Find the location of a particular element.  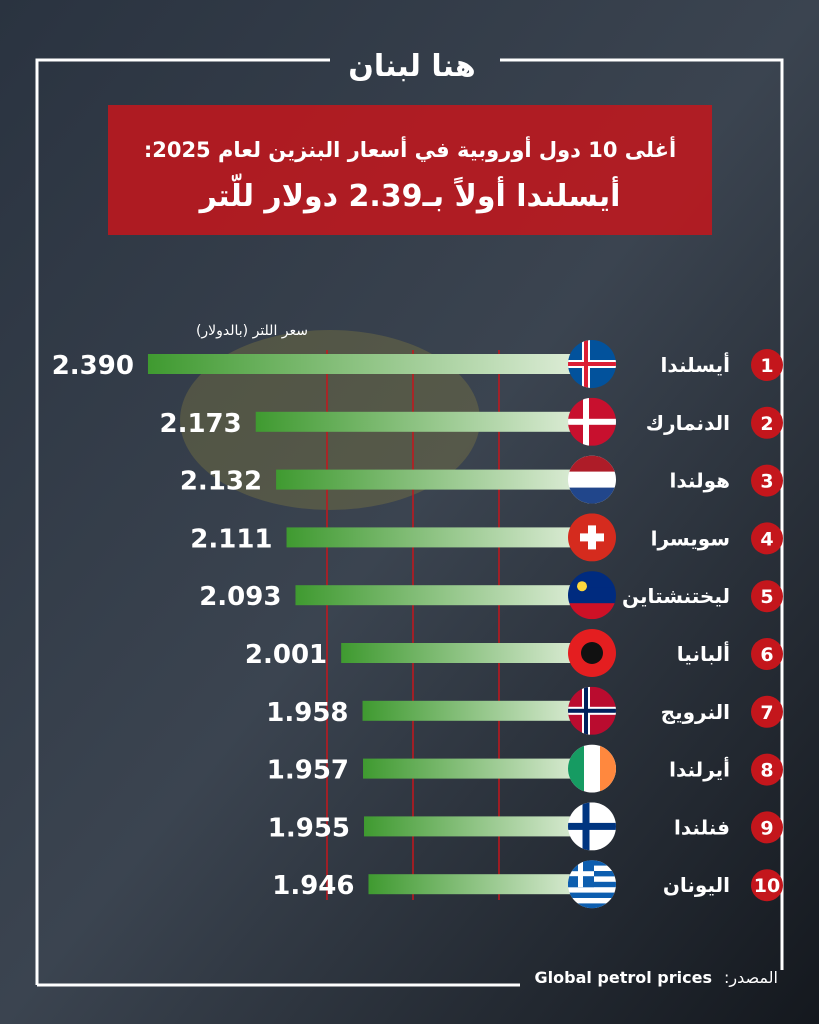

value-label: 2.093 is located at coordinates (240, 597).